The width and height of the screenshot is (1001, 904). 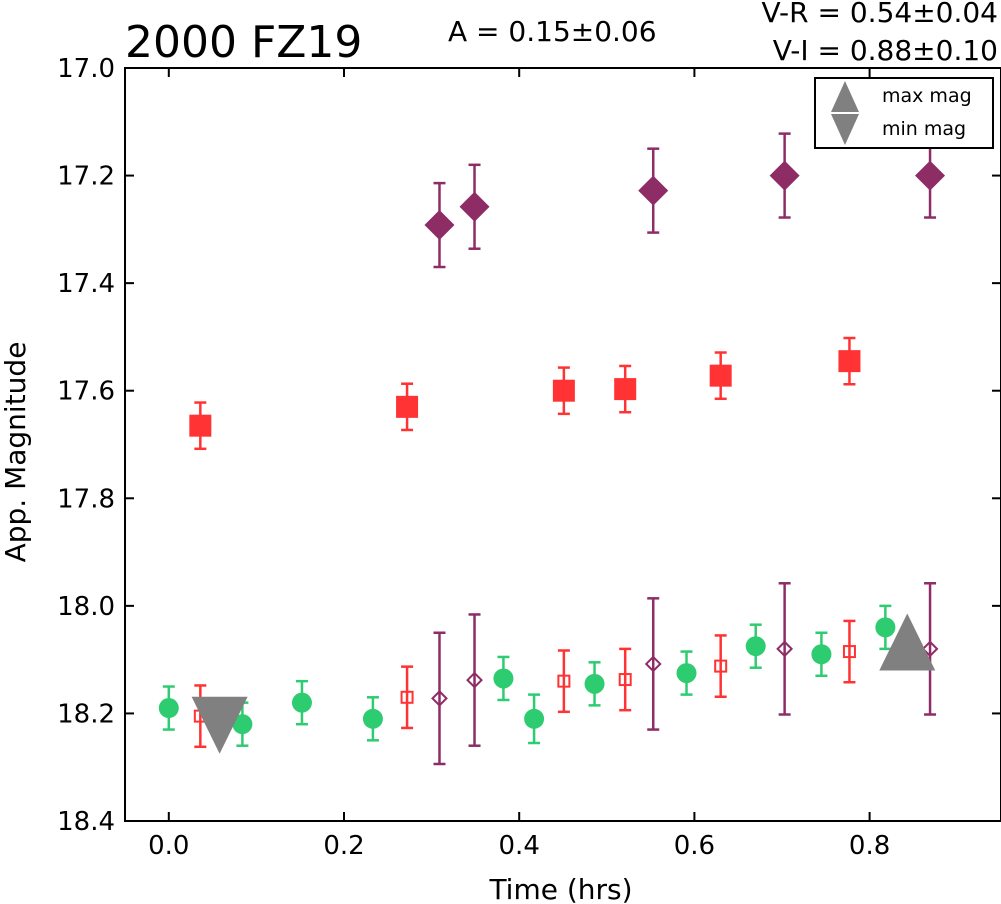 I want to click on y-tick-label: 18.4, so click(x=86, y=822).